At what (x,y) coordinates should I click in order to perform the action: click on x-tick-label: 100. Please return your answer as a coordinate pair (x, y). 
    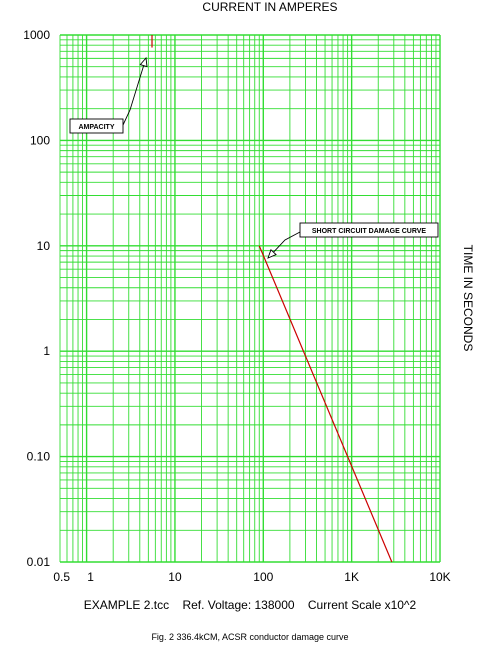
    Looking at the image, I should click on (263, 577).